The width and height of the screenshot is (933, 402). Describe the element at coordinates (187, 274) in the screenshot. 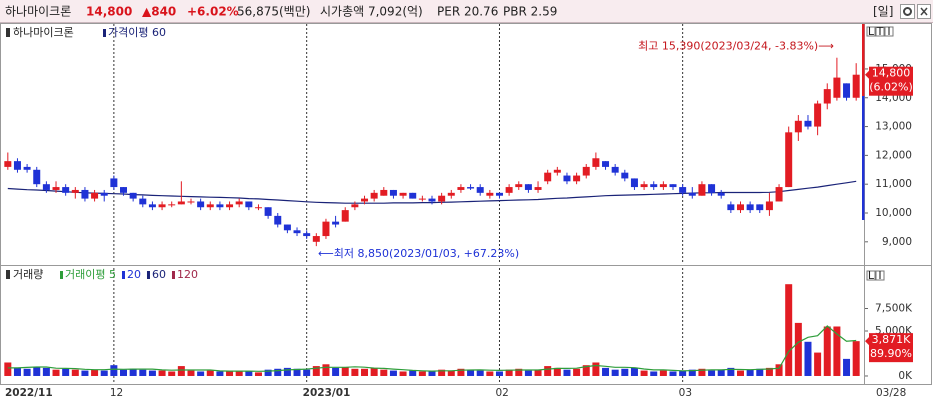

I see `legend-label: 120` at that location.